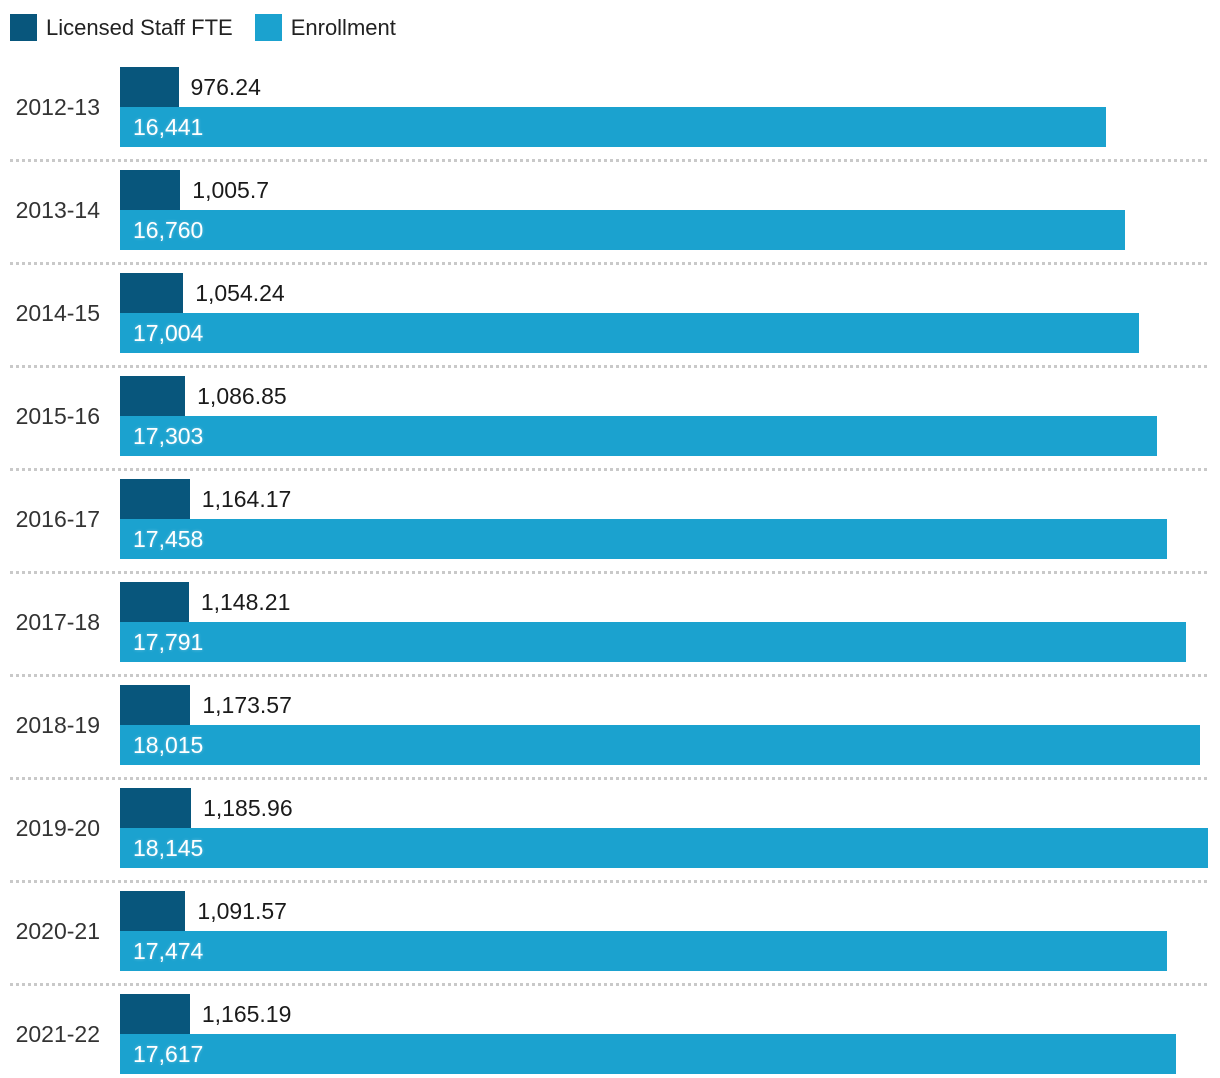 The width and height of the screenshot is (1220, 1078). What do you see at coordinates (57, 106) in the screenshot?
I see `year-label: 2012-13` at bounding box center [57, 106].